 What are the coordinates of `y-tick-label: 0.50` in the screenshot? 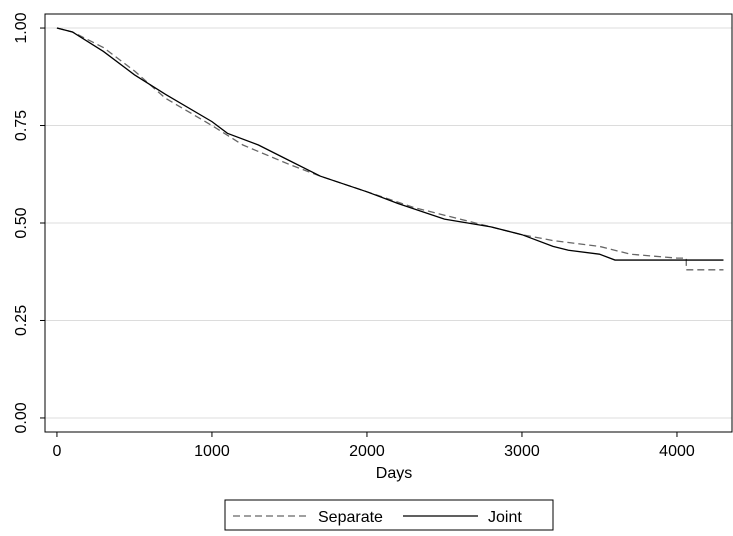 It's located at (21, 222).